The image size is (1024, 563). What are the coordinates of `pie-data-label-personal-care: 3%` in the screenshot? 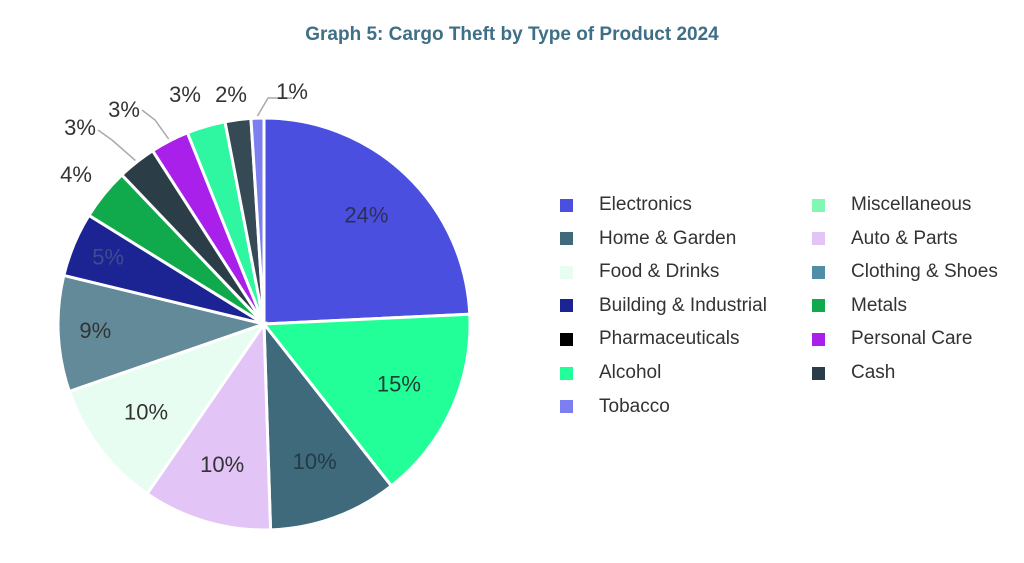 It's located at (124, 109).